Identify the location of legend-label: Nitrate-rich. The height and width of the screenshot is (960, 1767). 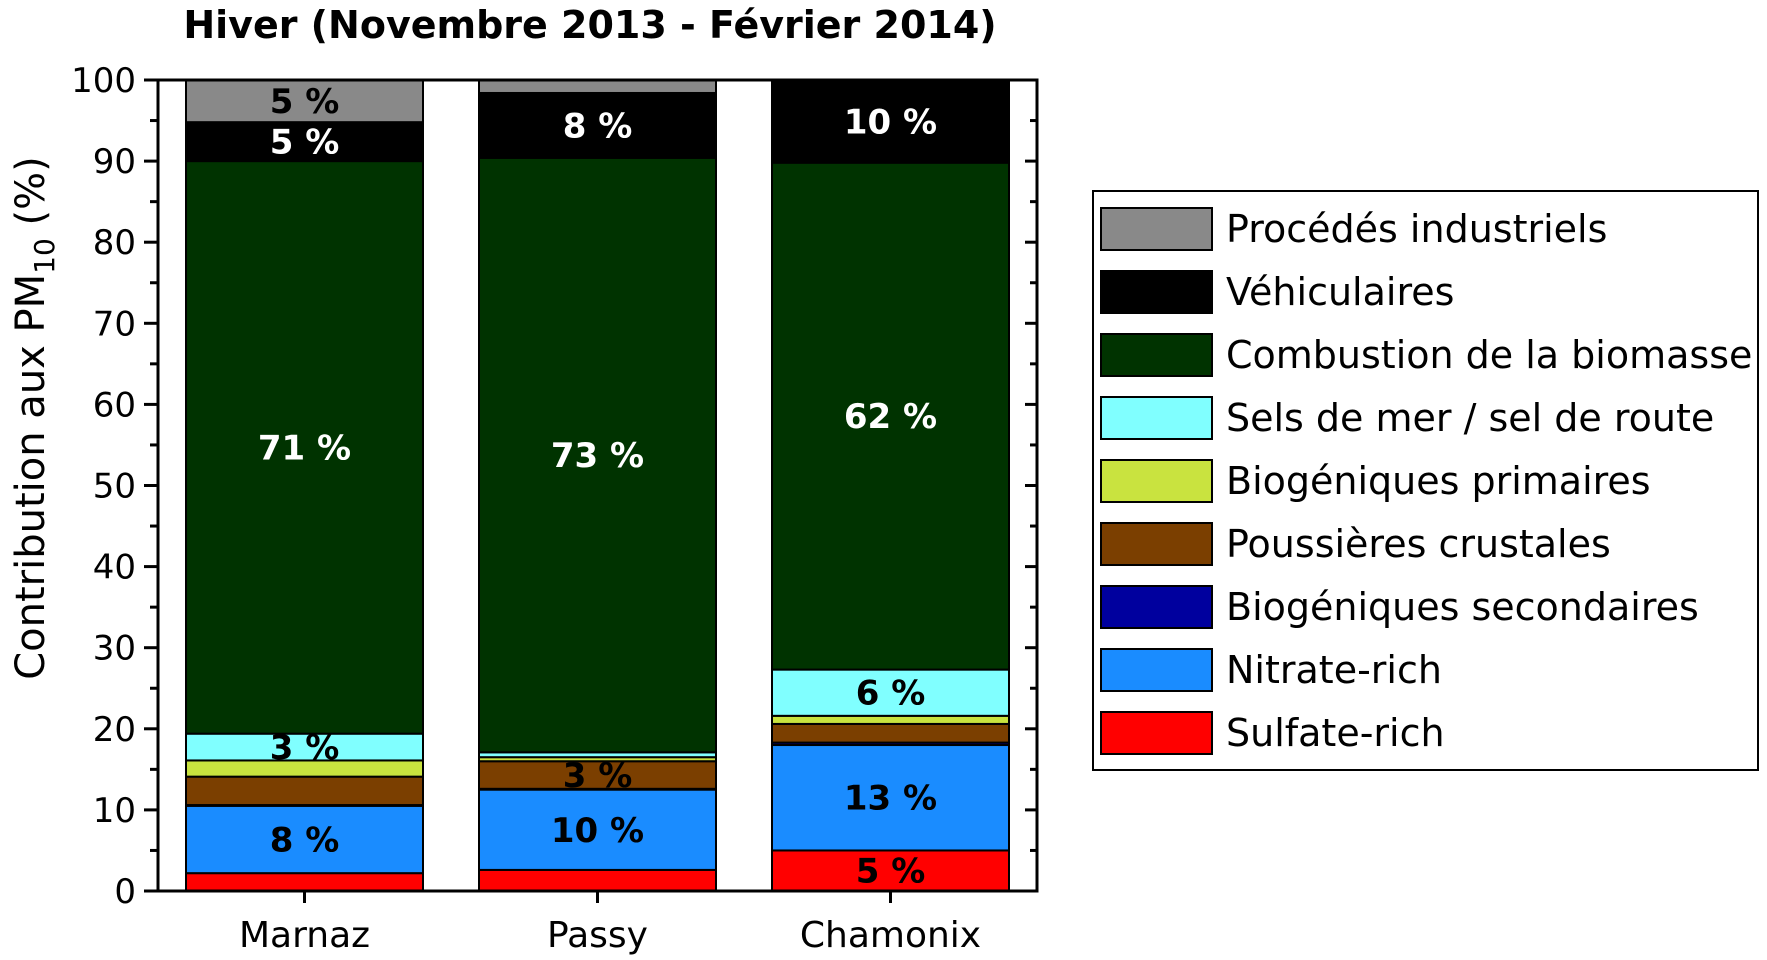
(1334, 670).